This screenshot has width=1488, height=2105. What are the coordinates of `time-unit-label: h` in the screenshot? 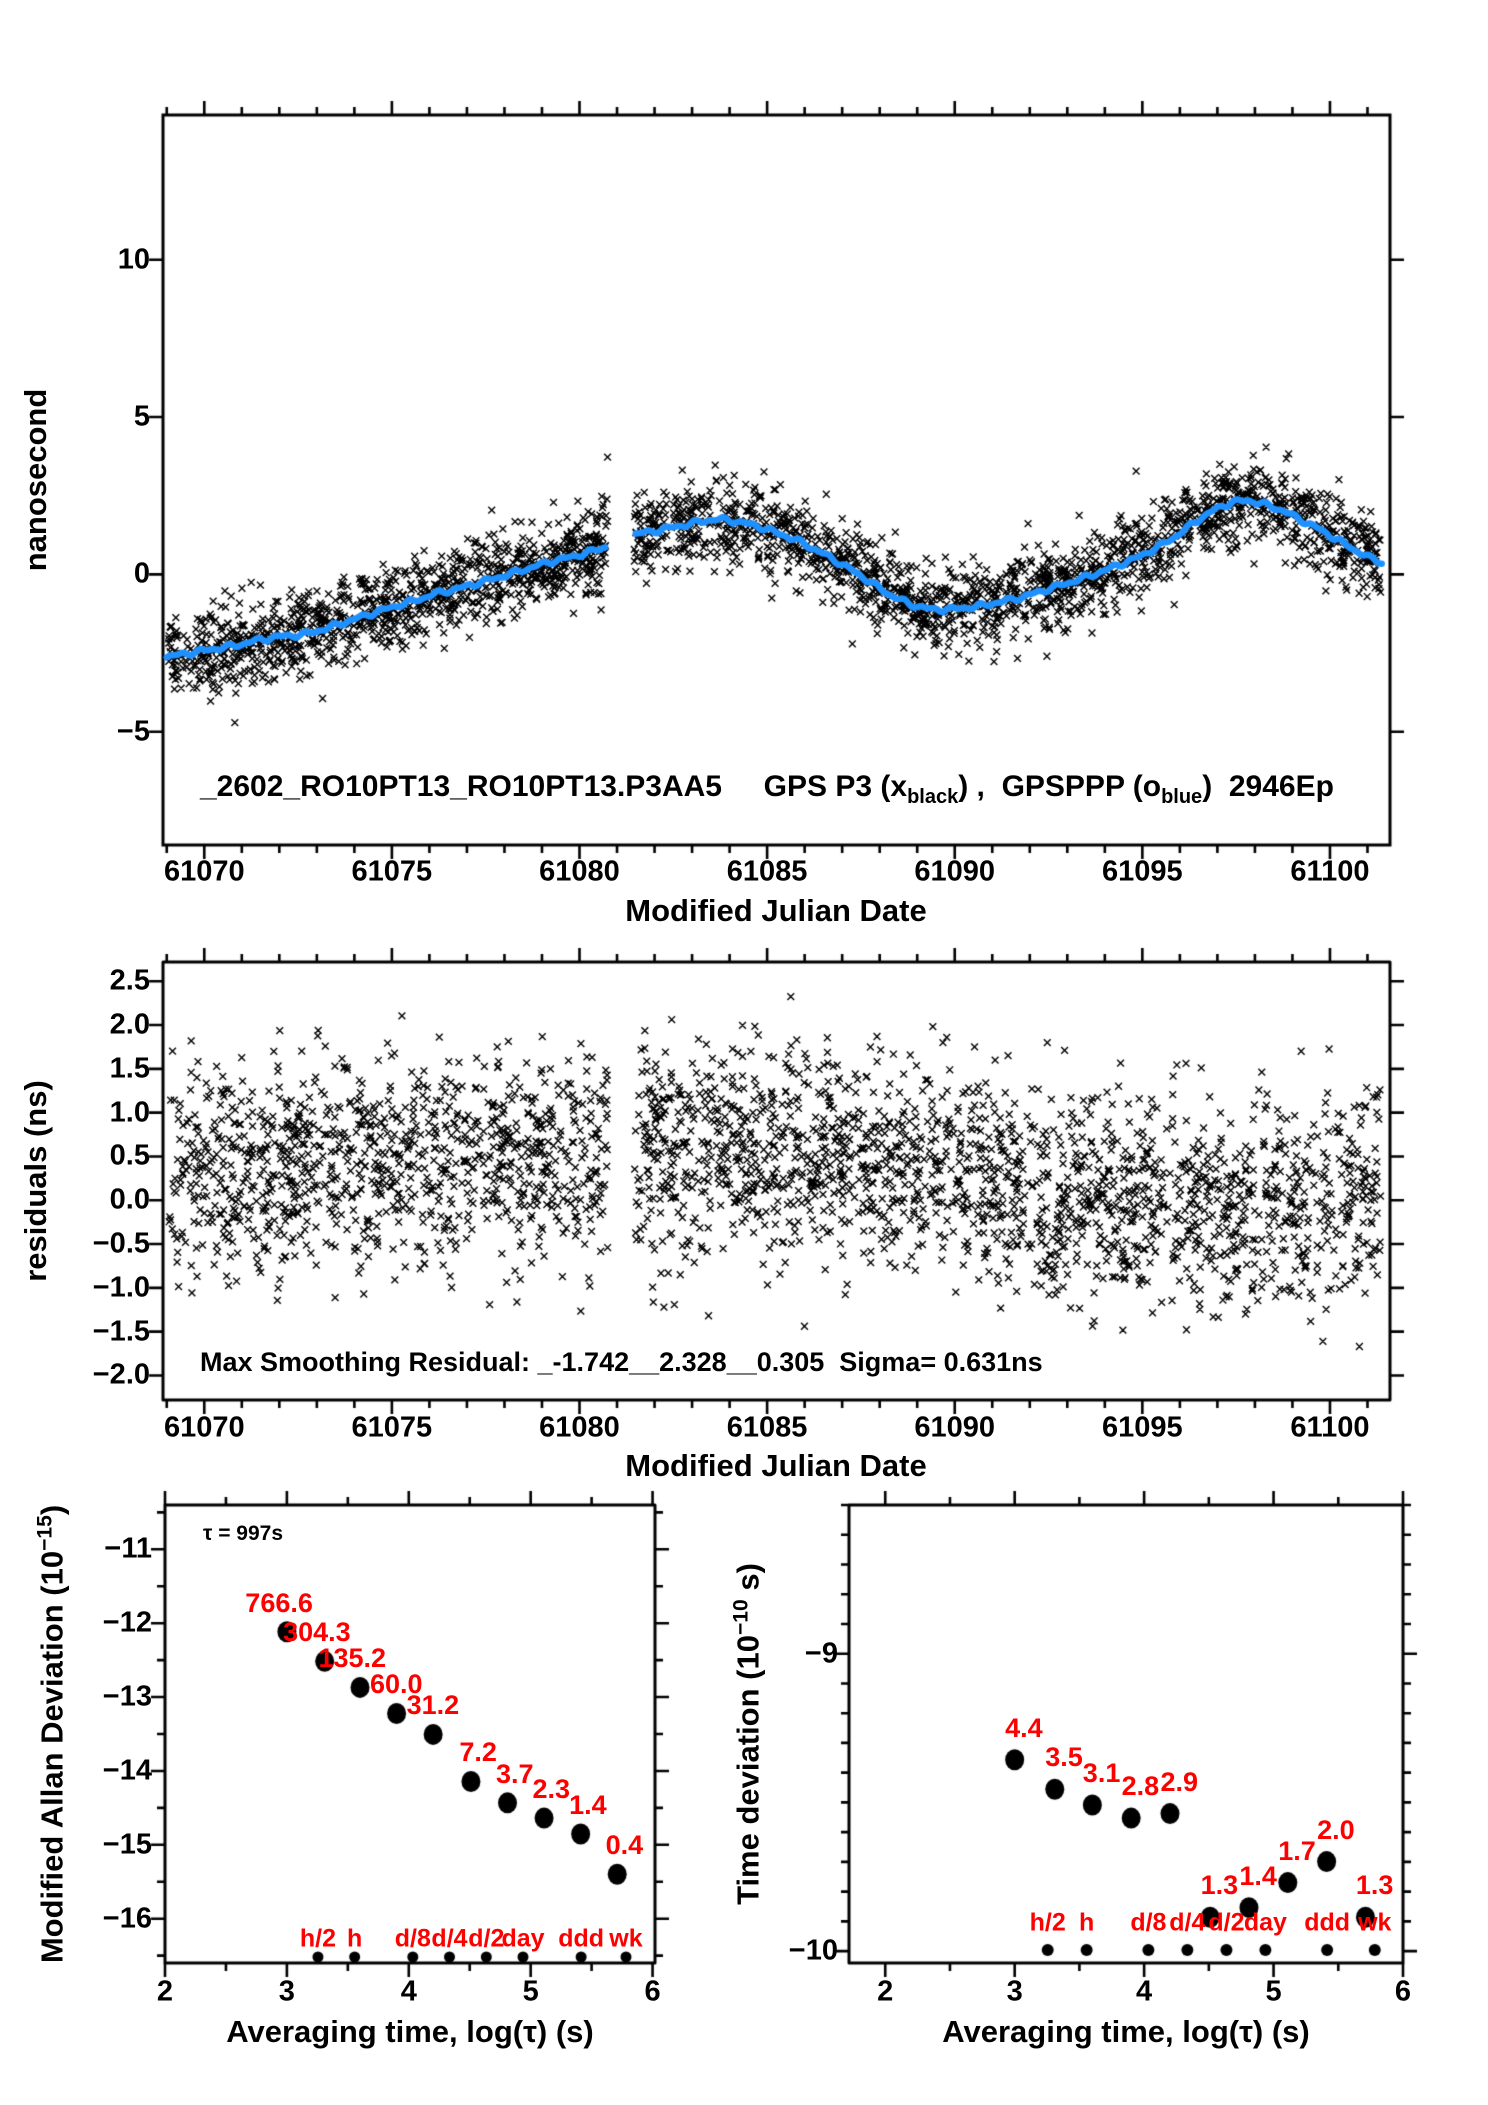 It's located at (1087, 1922).